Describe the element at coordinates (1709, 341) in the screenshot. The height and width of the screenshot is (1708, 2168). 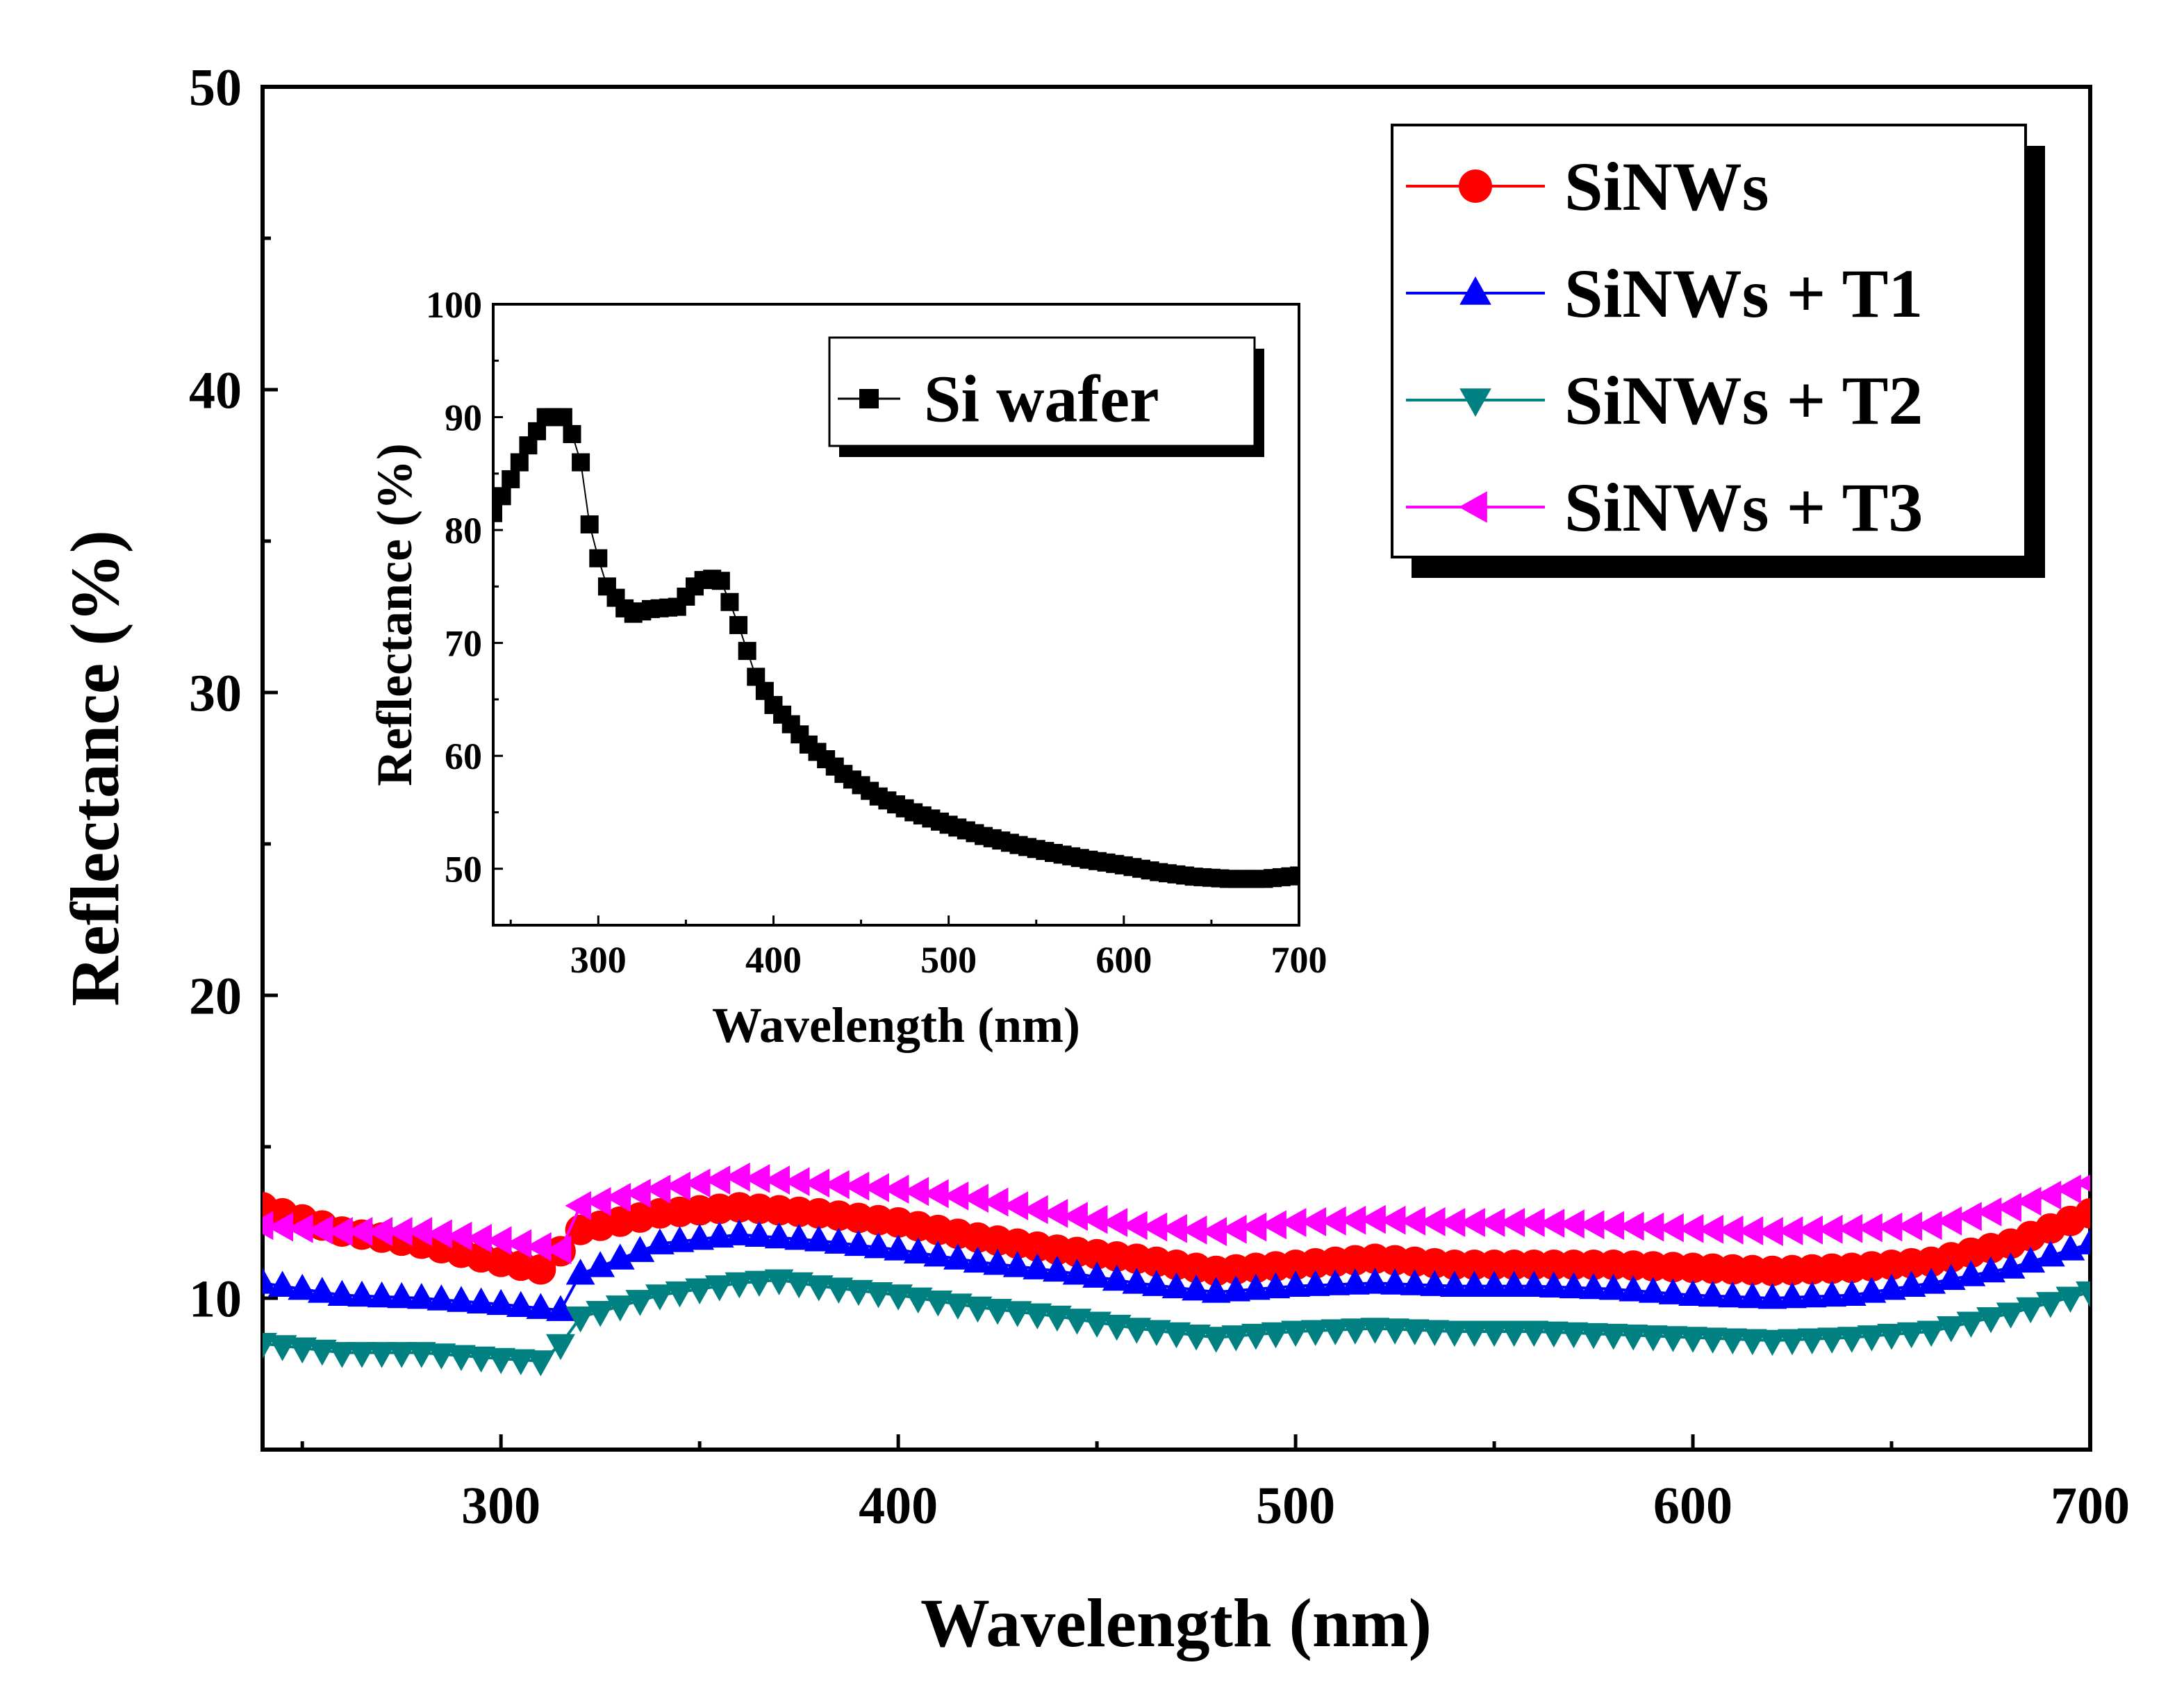
I see `main-legend-box` at that location.